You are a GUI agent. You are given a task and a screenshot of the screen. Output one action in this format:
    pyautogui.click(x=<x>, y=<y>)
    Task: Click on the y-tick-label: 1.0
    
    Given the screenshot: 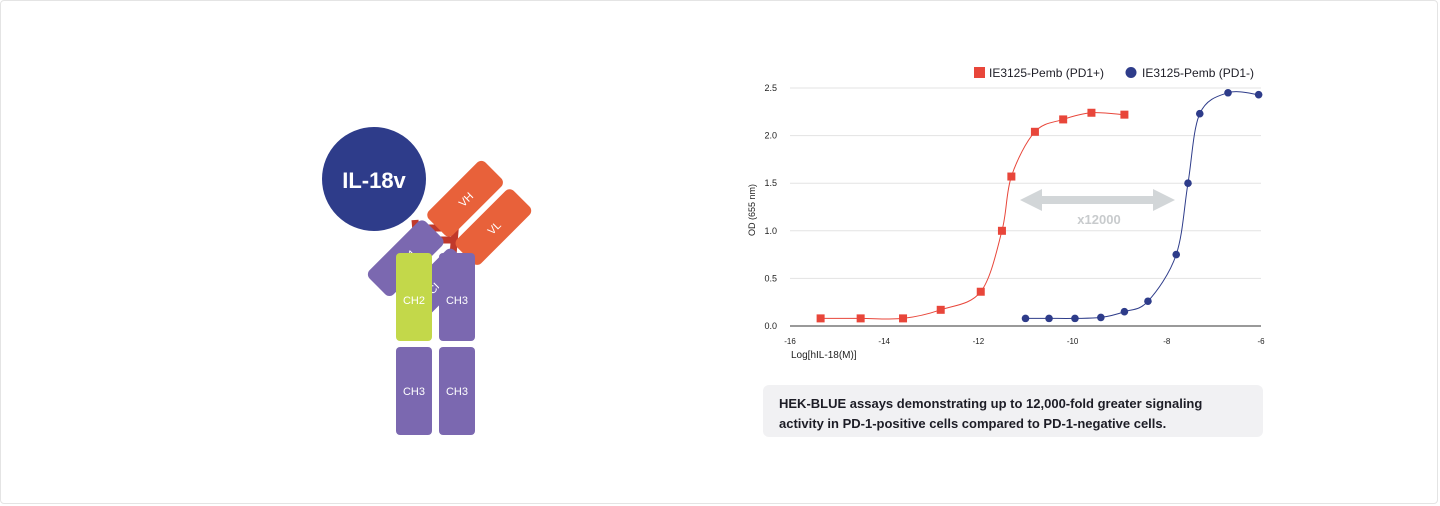 What is the action you would take?
    pyautogui.click(x=770, y=231)
    